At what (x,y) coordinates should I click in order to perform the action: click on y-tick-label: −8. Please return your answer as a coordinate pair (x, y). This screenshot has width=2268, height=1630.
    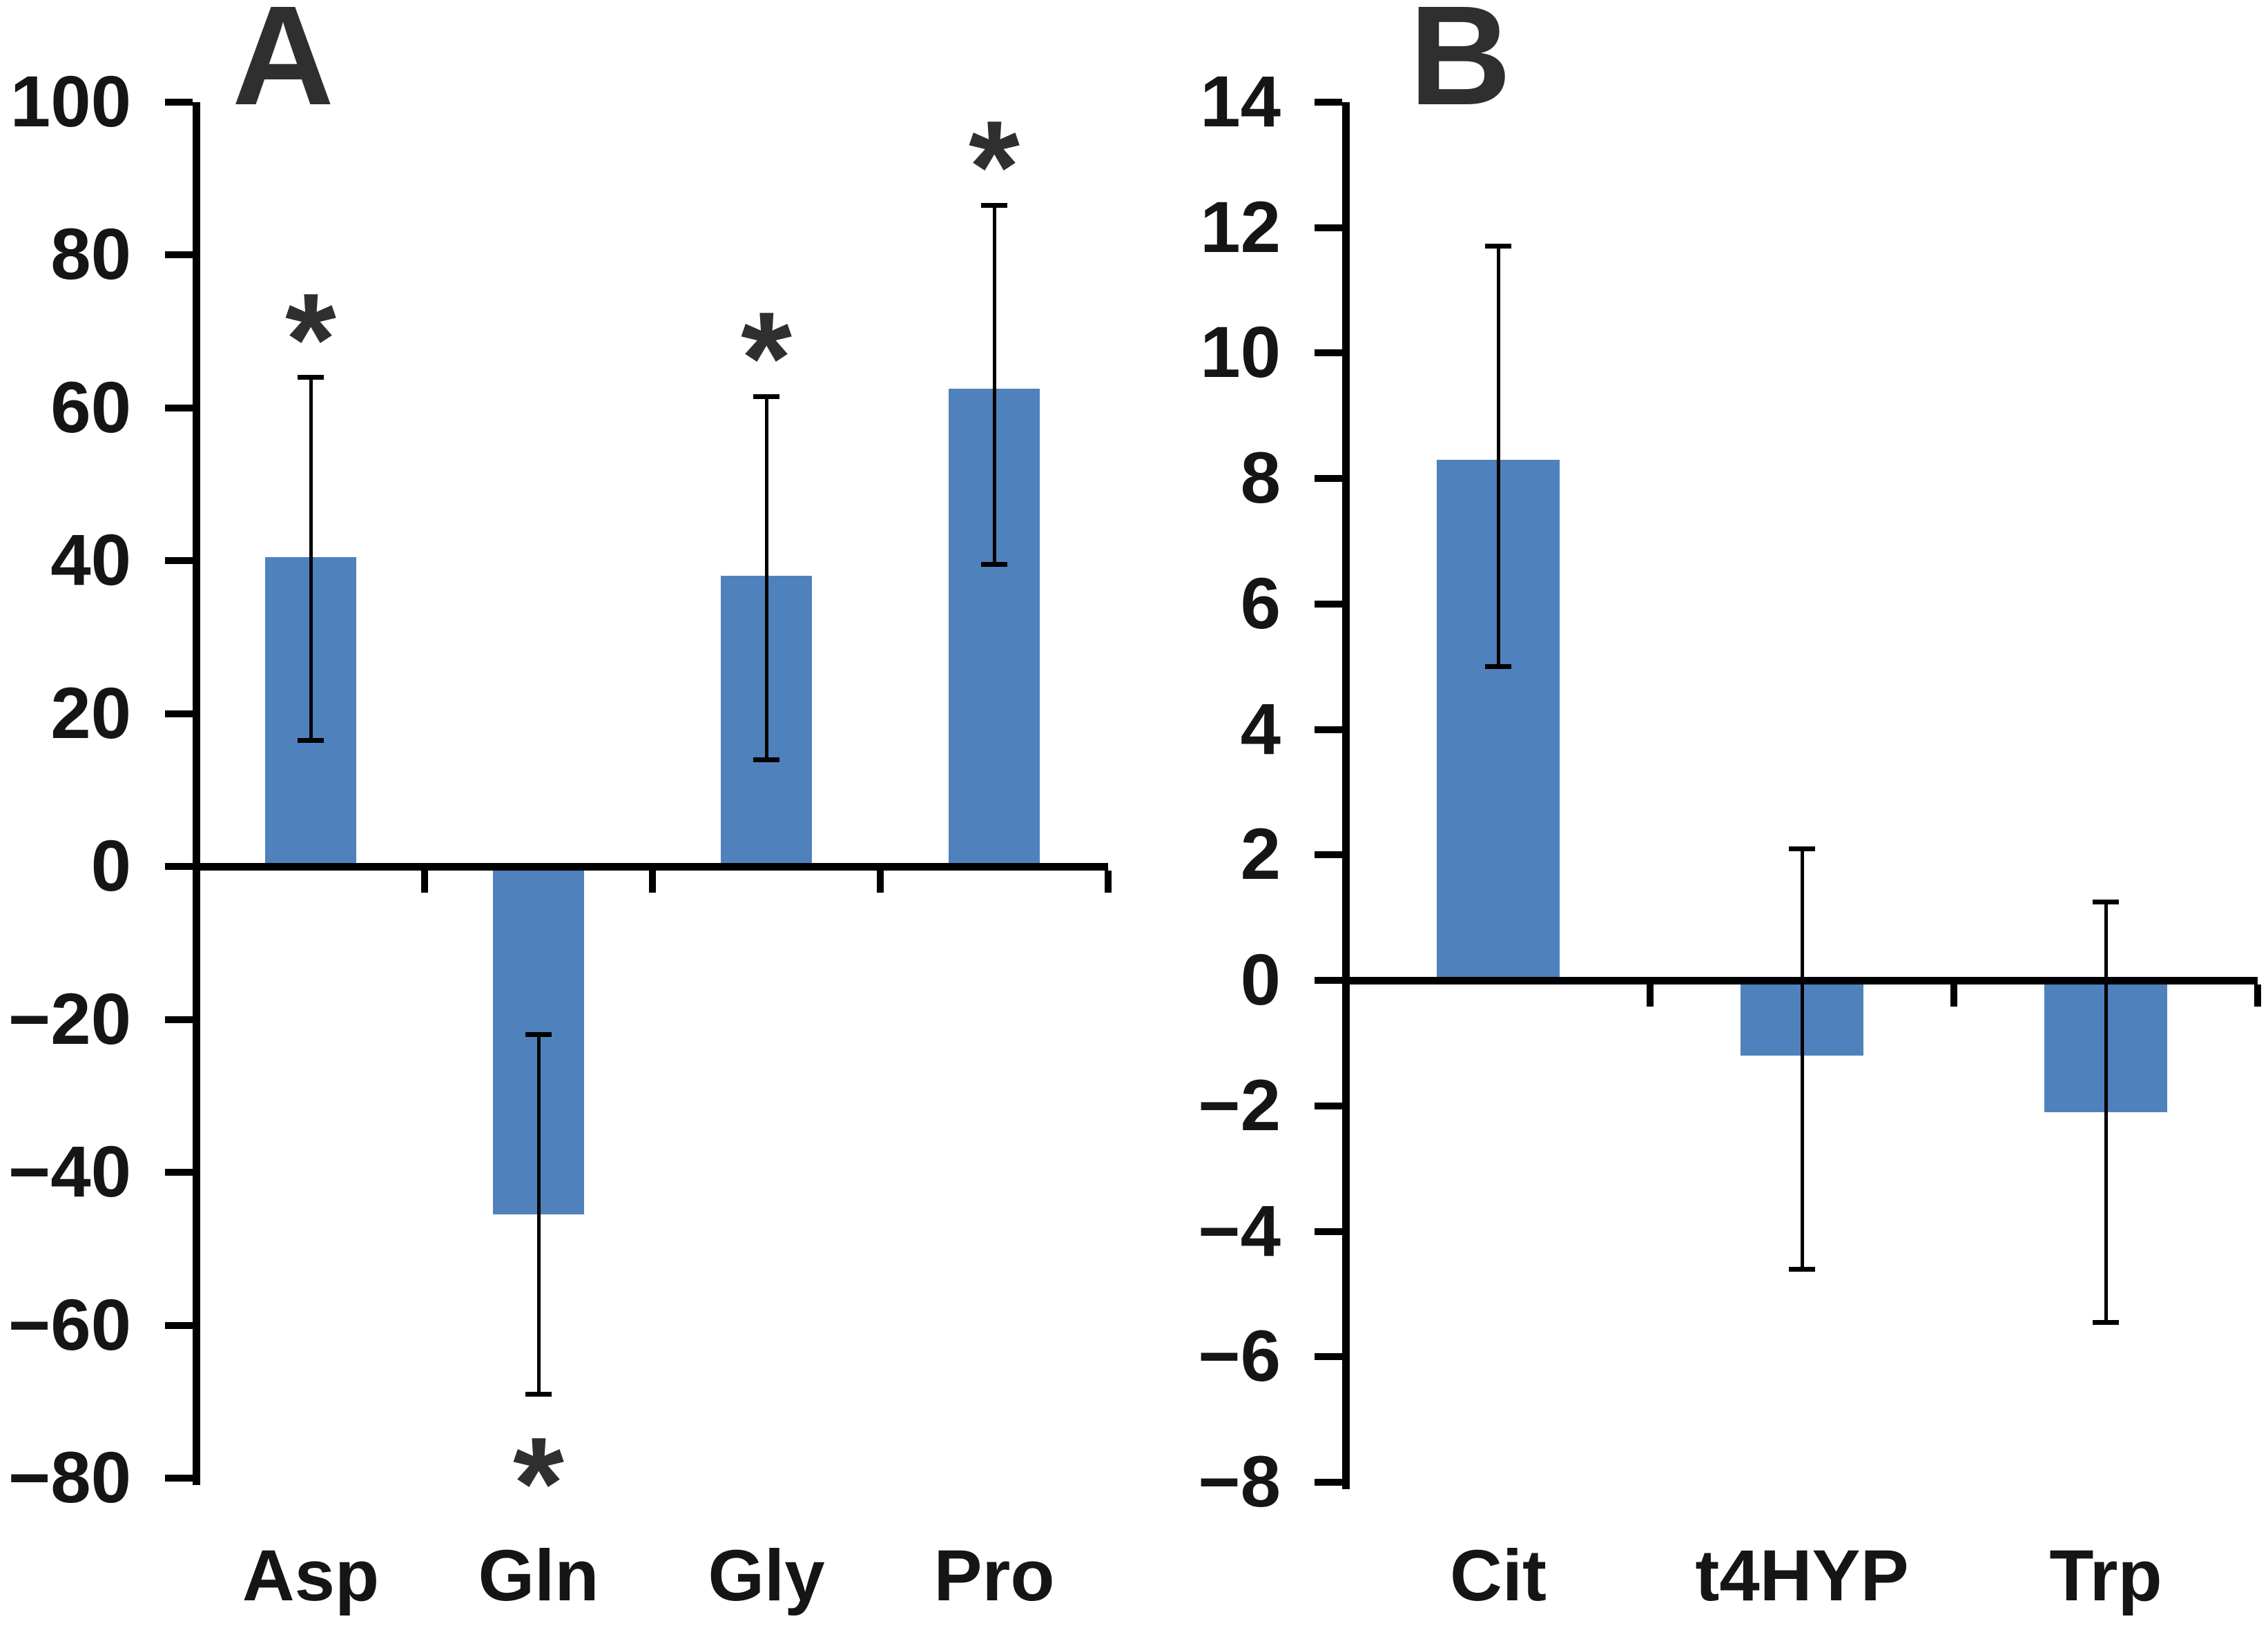
    Looking at the image, I should click on (1239, 1482).